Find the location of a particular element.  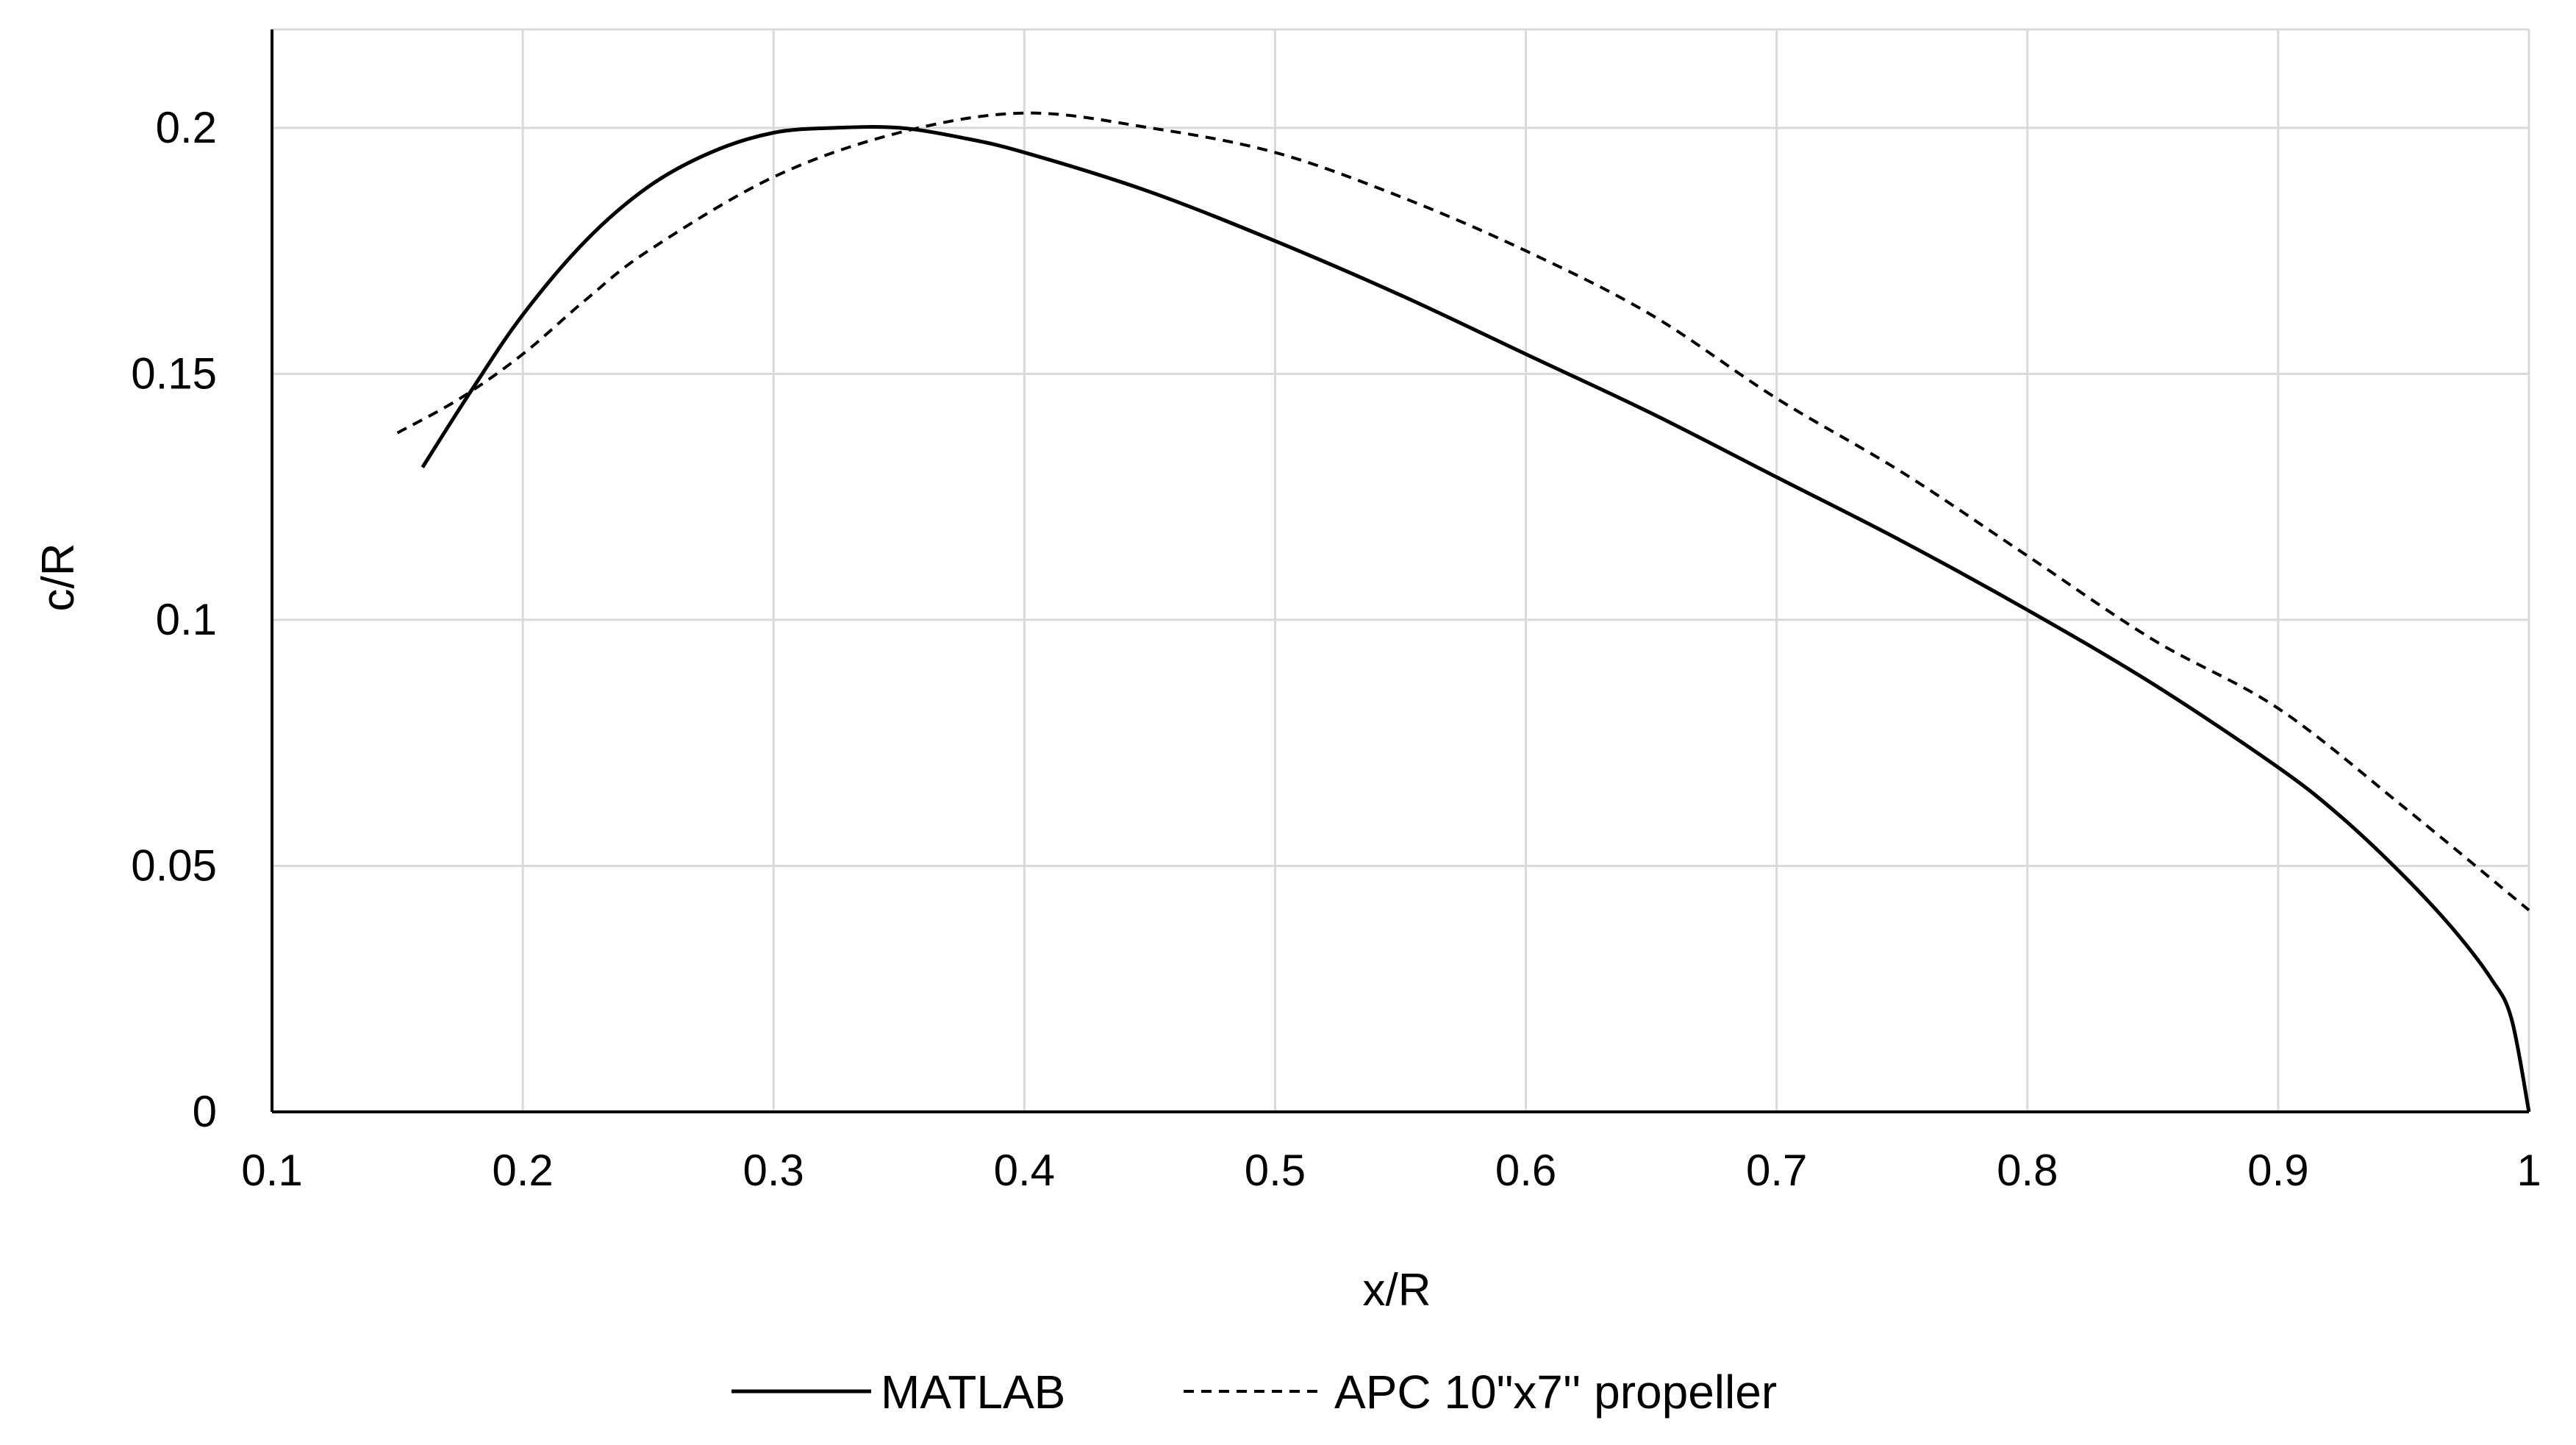

y-tick-label: 0.05 is located at coordinates (174, 865).